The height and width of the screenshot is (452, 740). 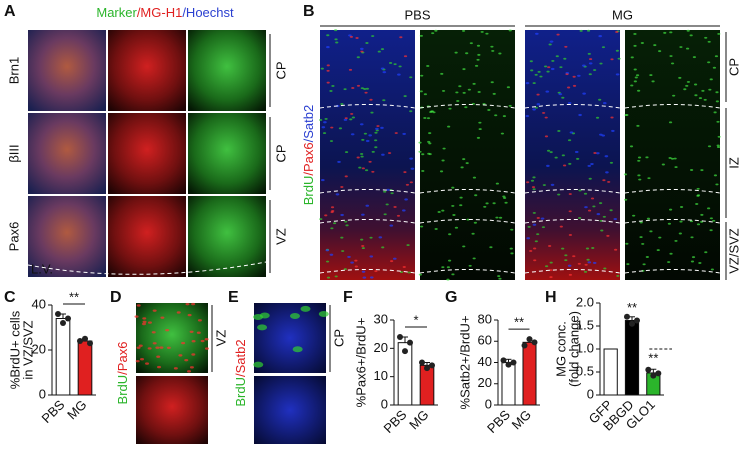 What do you see at coordinates (13, 70) in the screenshot?
I see `row-label: Brn1` at bounding box center [13, 70].